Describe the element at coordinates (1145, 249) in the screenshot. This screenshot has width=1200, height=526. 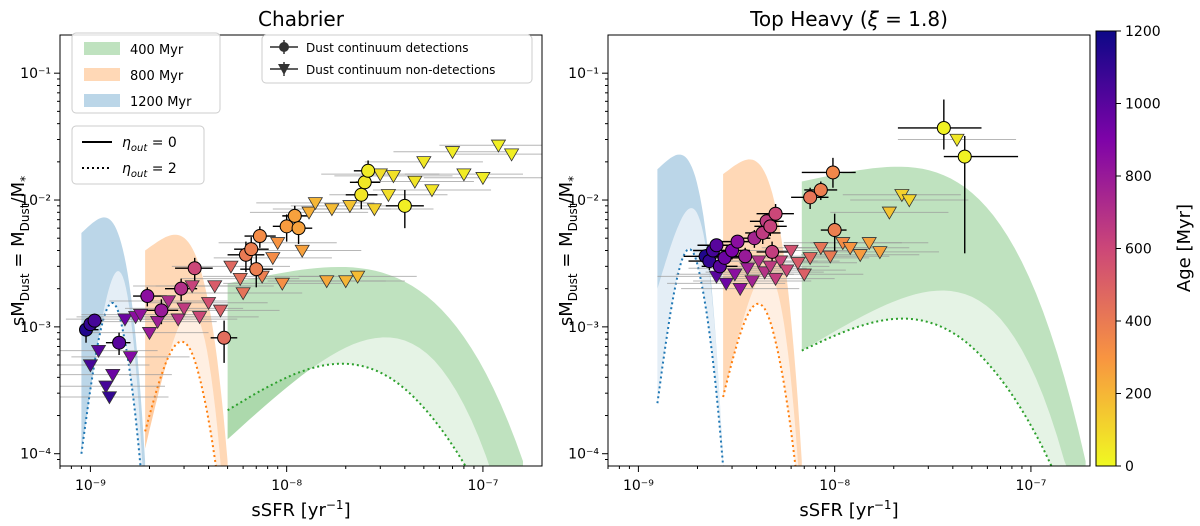
I see `colorbar: 0 200 400 600 800 1000 1200 Age [Myr]` at that location.